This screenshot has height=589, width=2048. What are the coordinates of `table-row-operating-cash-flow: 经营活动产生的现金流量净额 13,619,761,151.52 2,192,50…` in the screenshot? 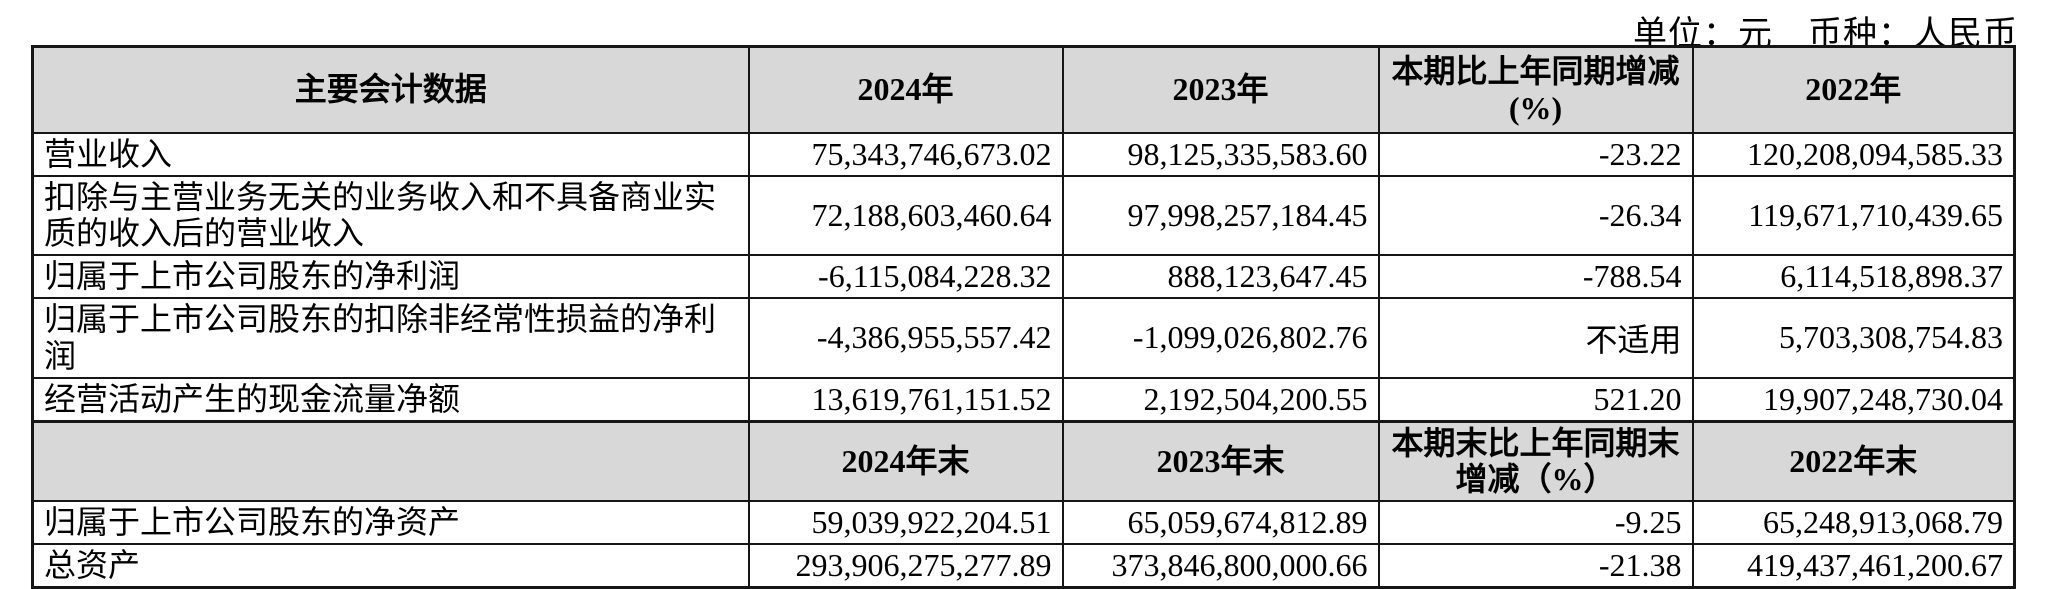 It's located at (1023, 399).